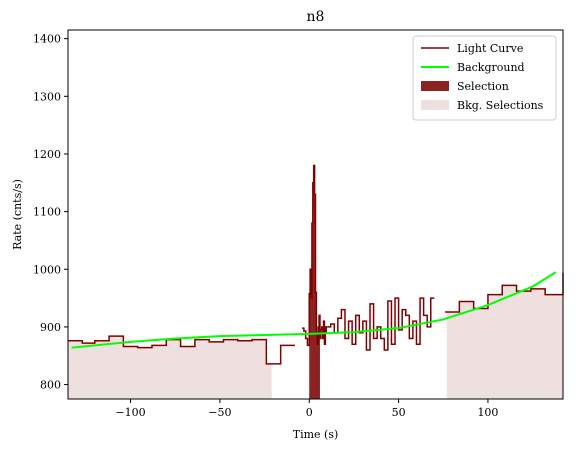 The image size is (576, 450). I want to click on y-tick-label: 1200, so click(47, 154).